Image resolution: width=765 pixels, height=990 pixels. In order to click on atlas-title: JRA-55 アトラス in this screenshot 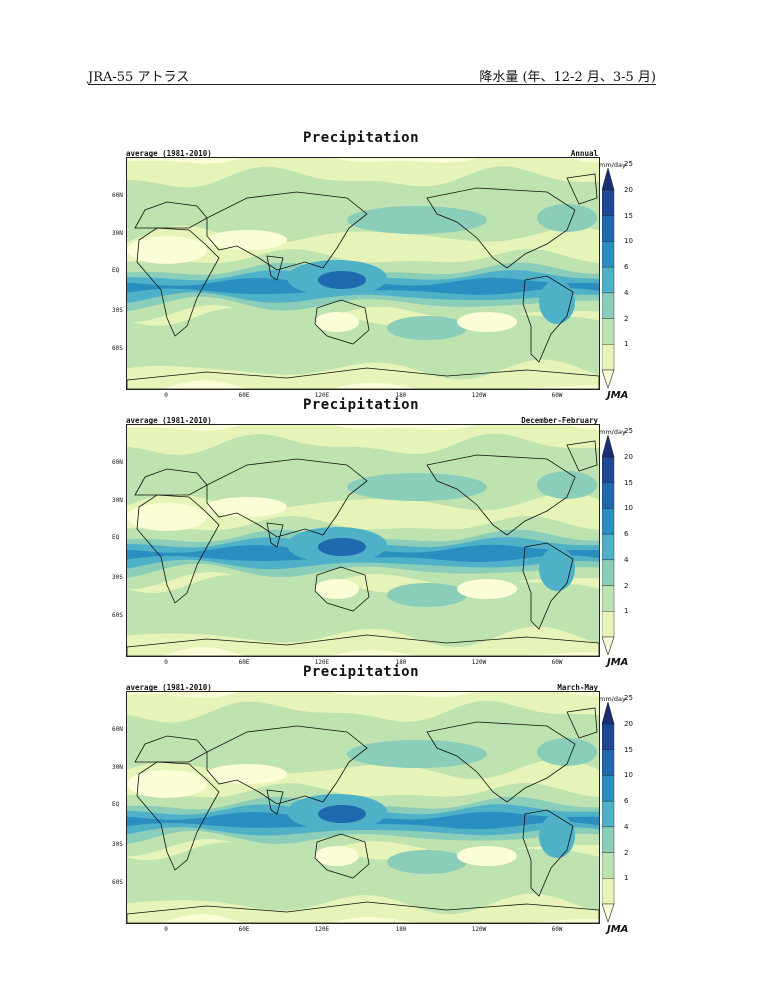, I will do `click(139, 77)`.